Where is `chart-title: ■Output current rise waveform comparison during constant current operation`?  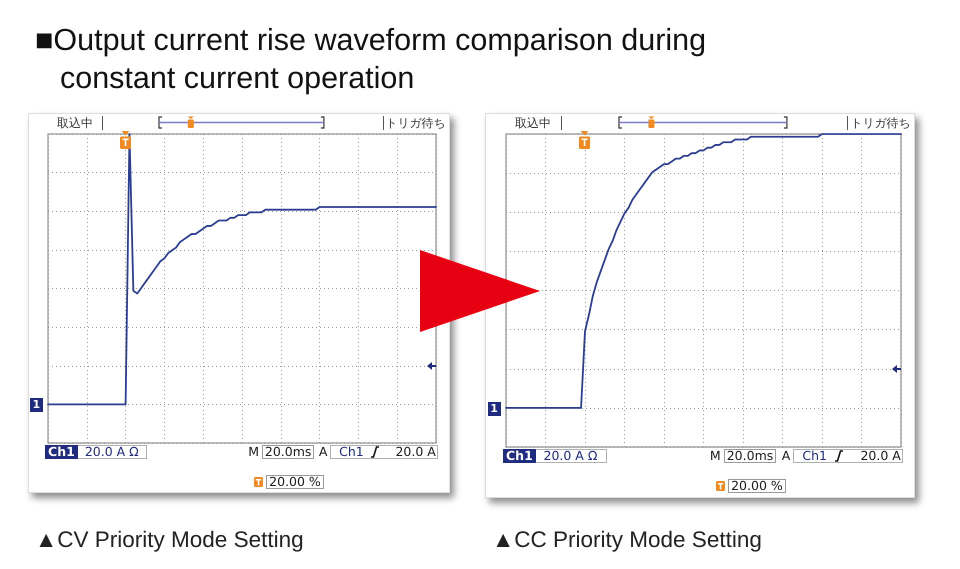
chart-title: ■Output current rise waveform comparison during constant current operation is located at coordinates (371, 59).